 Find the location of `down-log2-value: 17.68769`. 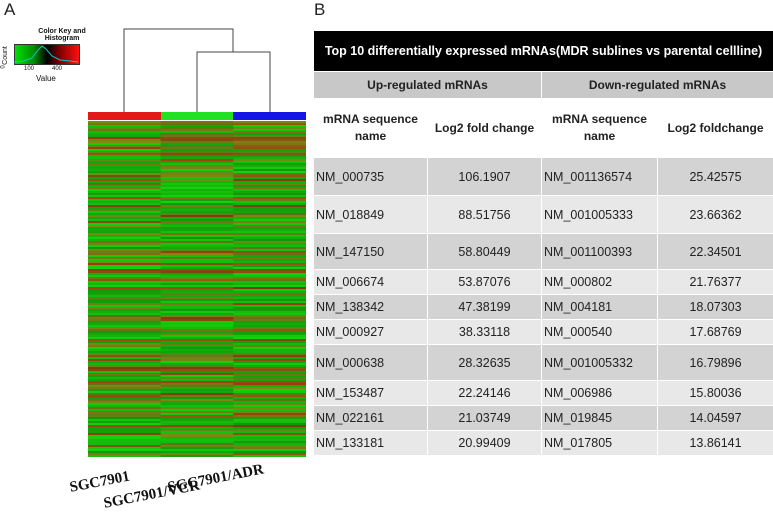

down-log2-value: 17.68769 is located at coordinates (714, 332).